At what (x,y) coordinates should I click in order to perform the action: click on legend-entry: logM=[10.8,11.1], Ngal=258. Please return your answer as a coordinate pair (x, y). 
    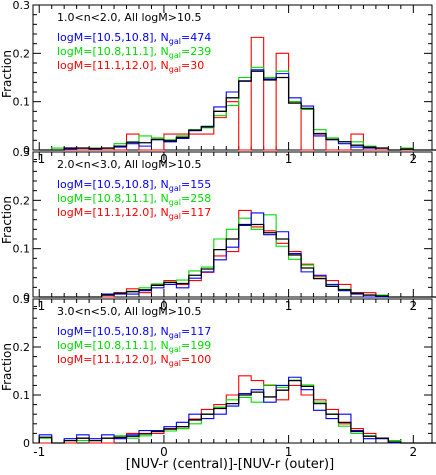
    Looking at the image, I should click on (134, 199).